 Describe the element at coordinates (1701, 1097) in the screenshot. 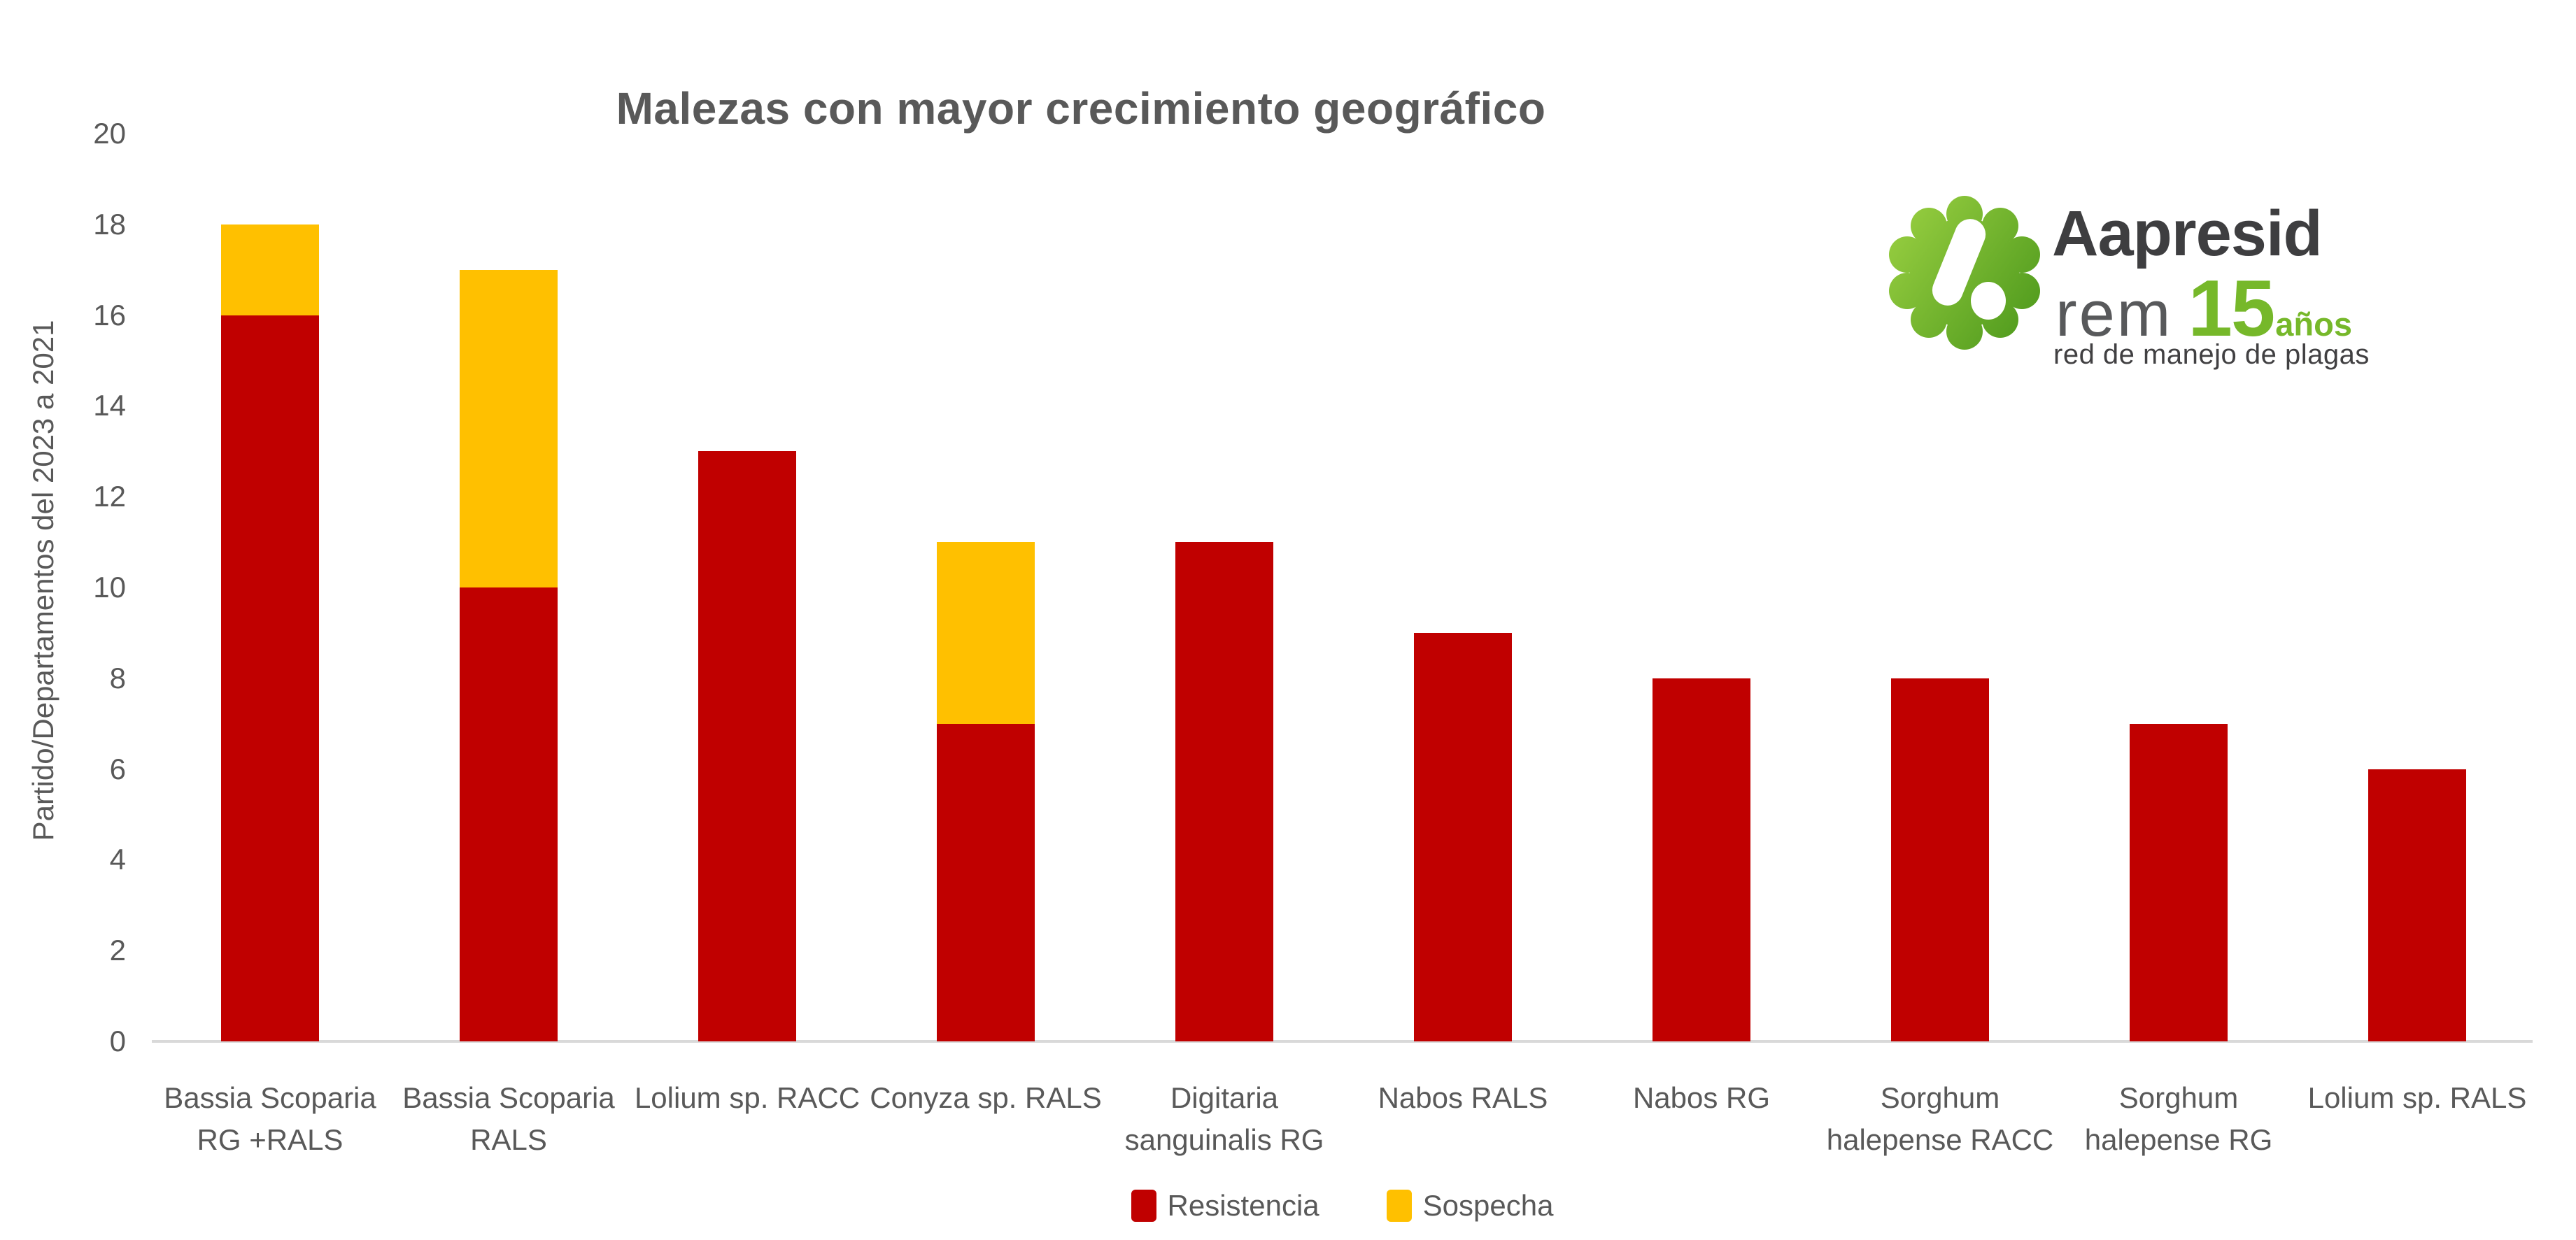

I see `x-axis-label: Nabos RG` at that location.